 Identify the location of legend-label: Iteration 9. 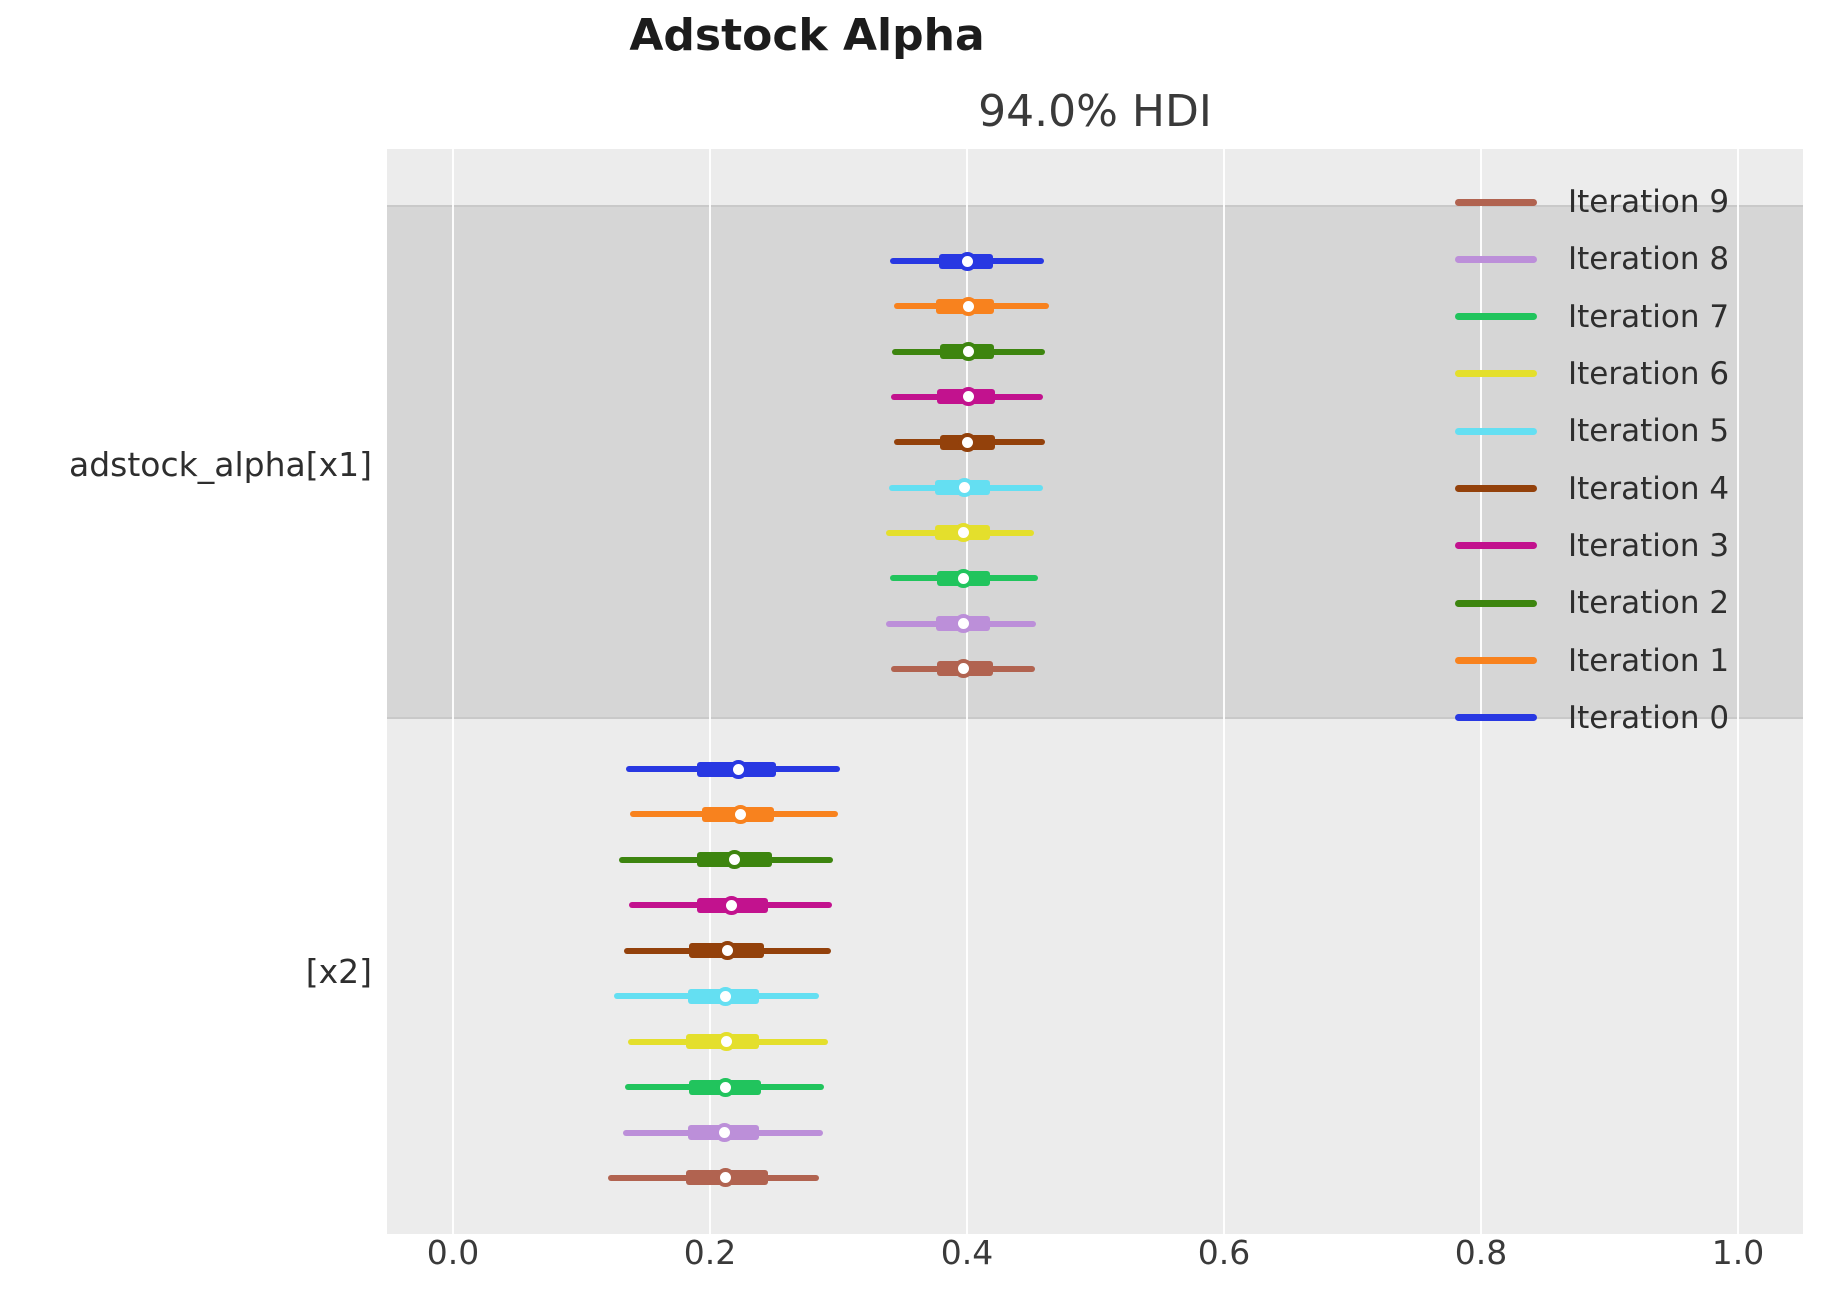
(1649, 202).